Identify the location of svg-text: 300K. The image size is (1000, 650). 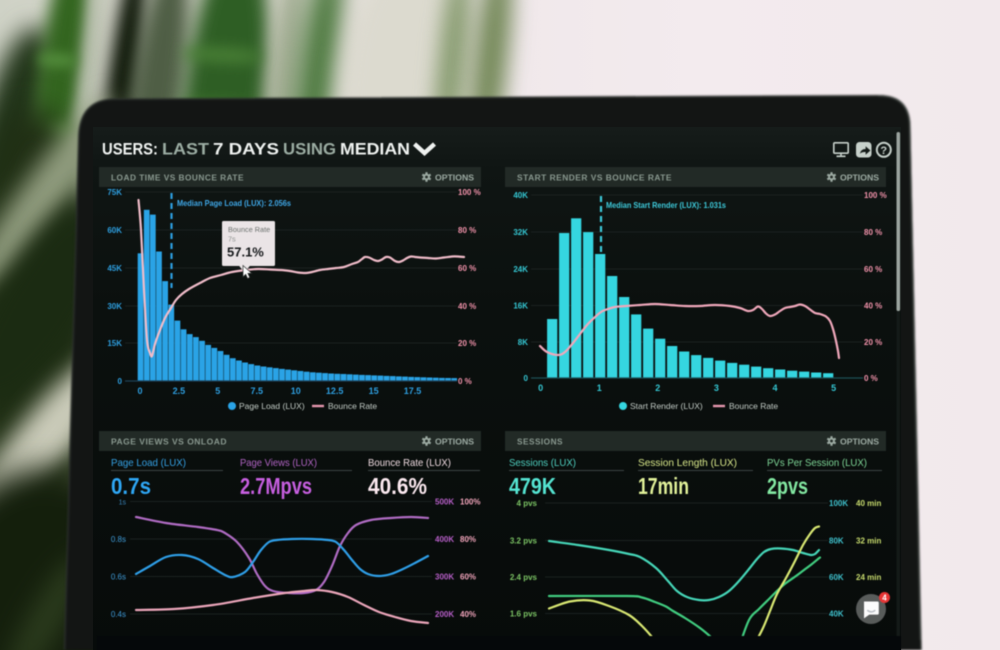
(444, 577).